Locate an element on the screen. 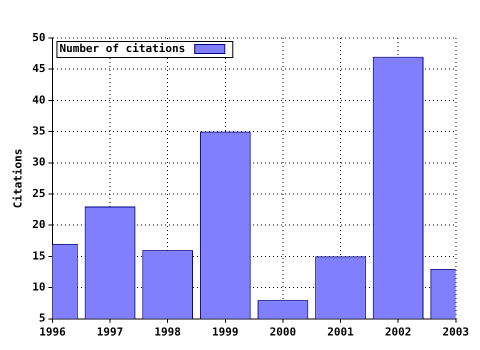 The height and width of the screenshot is (350, 480). x-tick-label: 2002 is located at coordinates (398, 331).